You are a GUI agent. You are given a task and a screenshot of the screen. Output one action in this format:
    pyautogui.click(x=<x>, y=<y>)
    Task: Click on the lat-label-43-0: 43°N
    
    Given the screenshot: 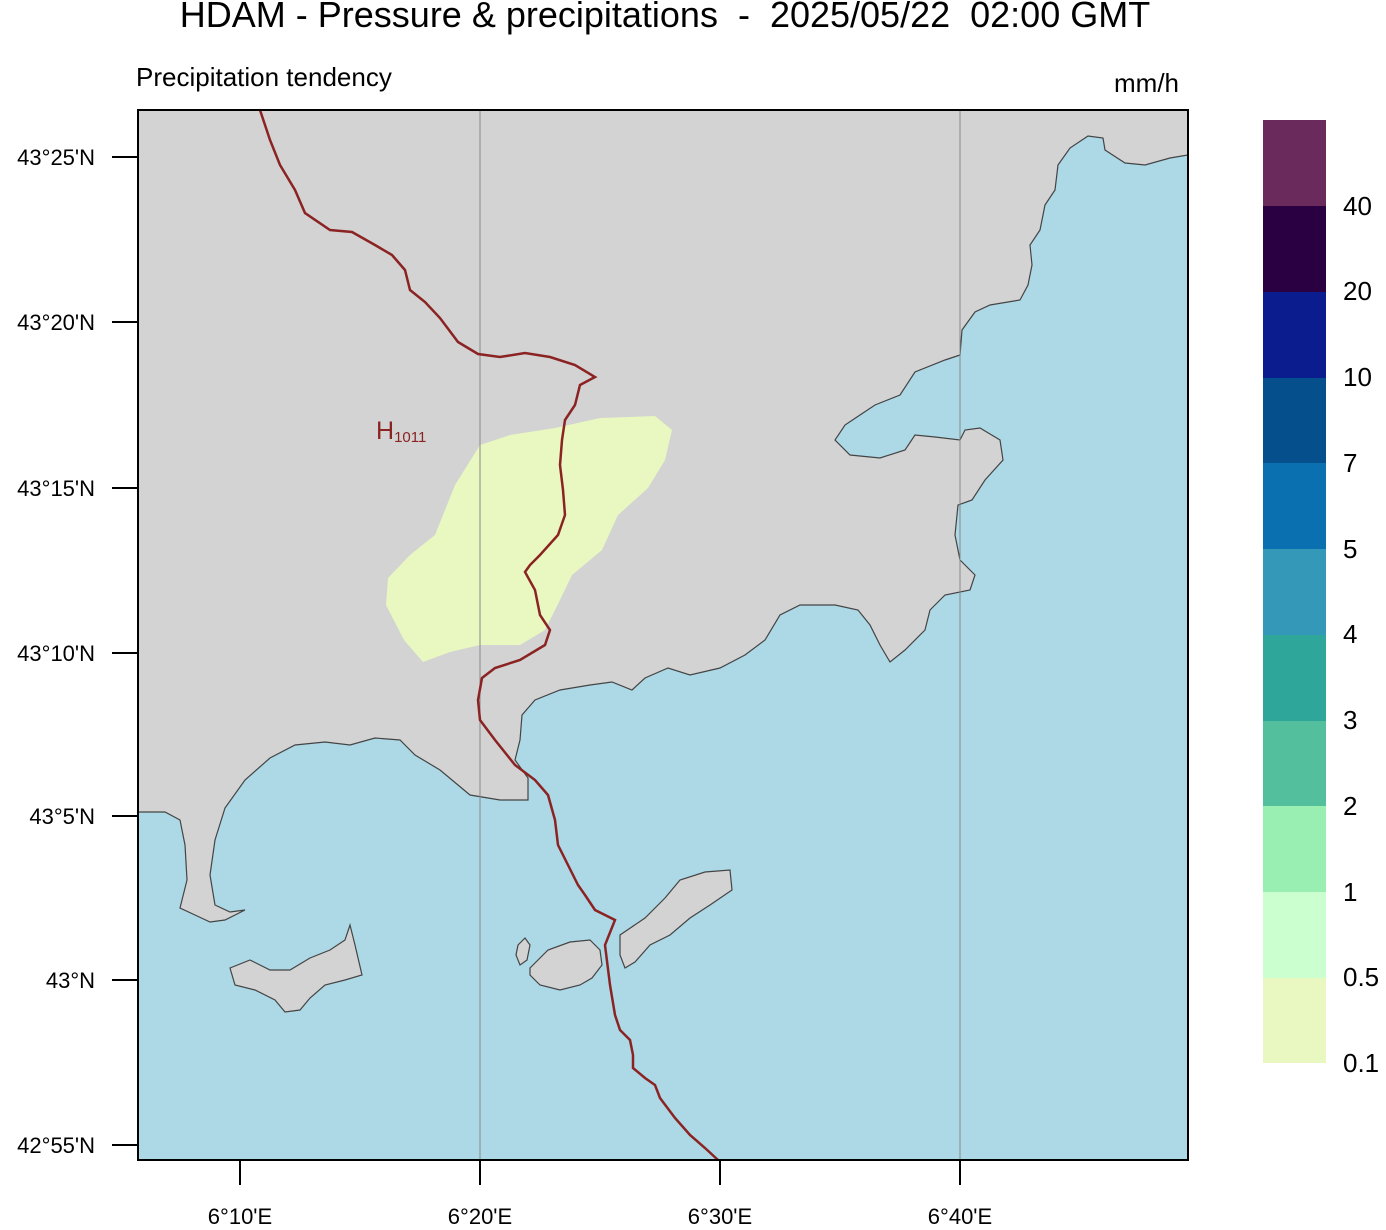 What is the action you would take?
    pyautogui.click(x=70, y=980)
    